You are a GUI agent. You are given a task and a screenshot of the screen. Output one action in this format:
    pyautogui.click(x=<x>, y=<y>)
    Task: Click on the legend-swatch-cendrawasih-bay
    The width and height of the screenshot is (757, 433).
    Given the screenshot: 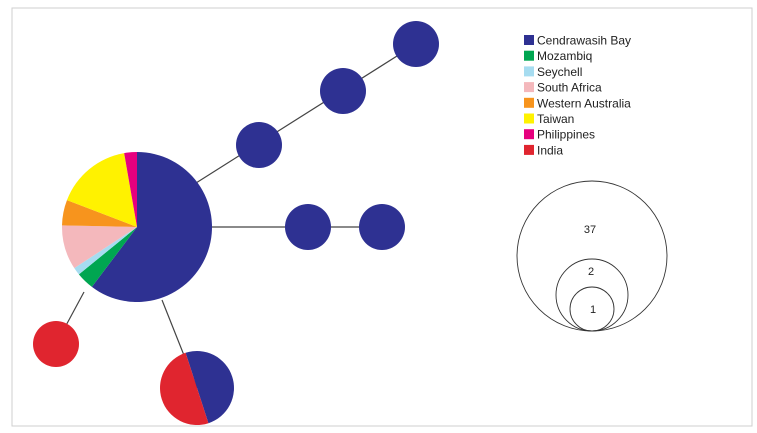 What is the action you would take?
    pyautogui.click(x=529, y=40)
    